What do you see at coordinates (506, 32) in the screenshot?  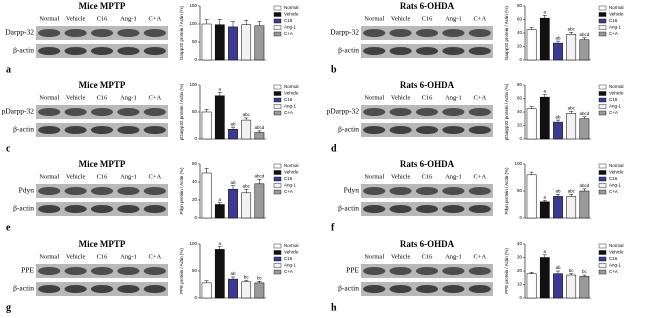 I see `y-axis-label: Darpp32 protein / Actin (%)` at bounding box center [506, 32].